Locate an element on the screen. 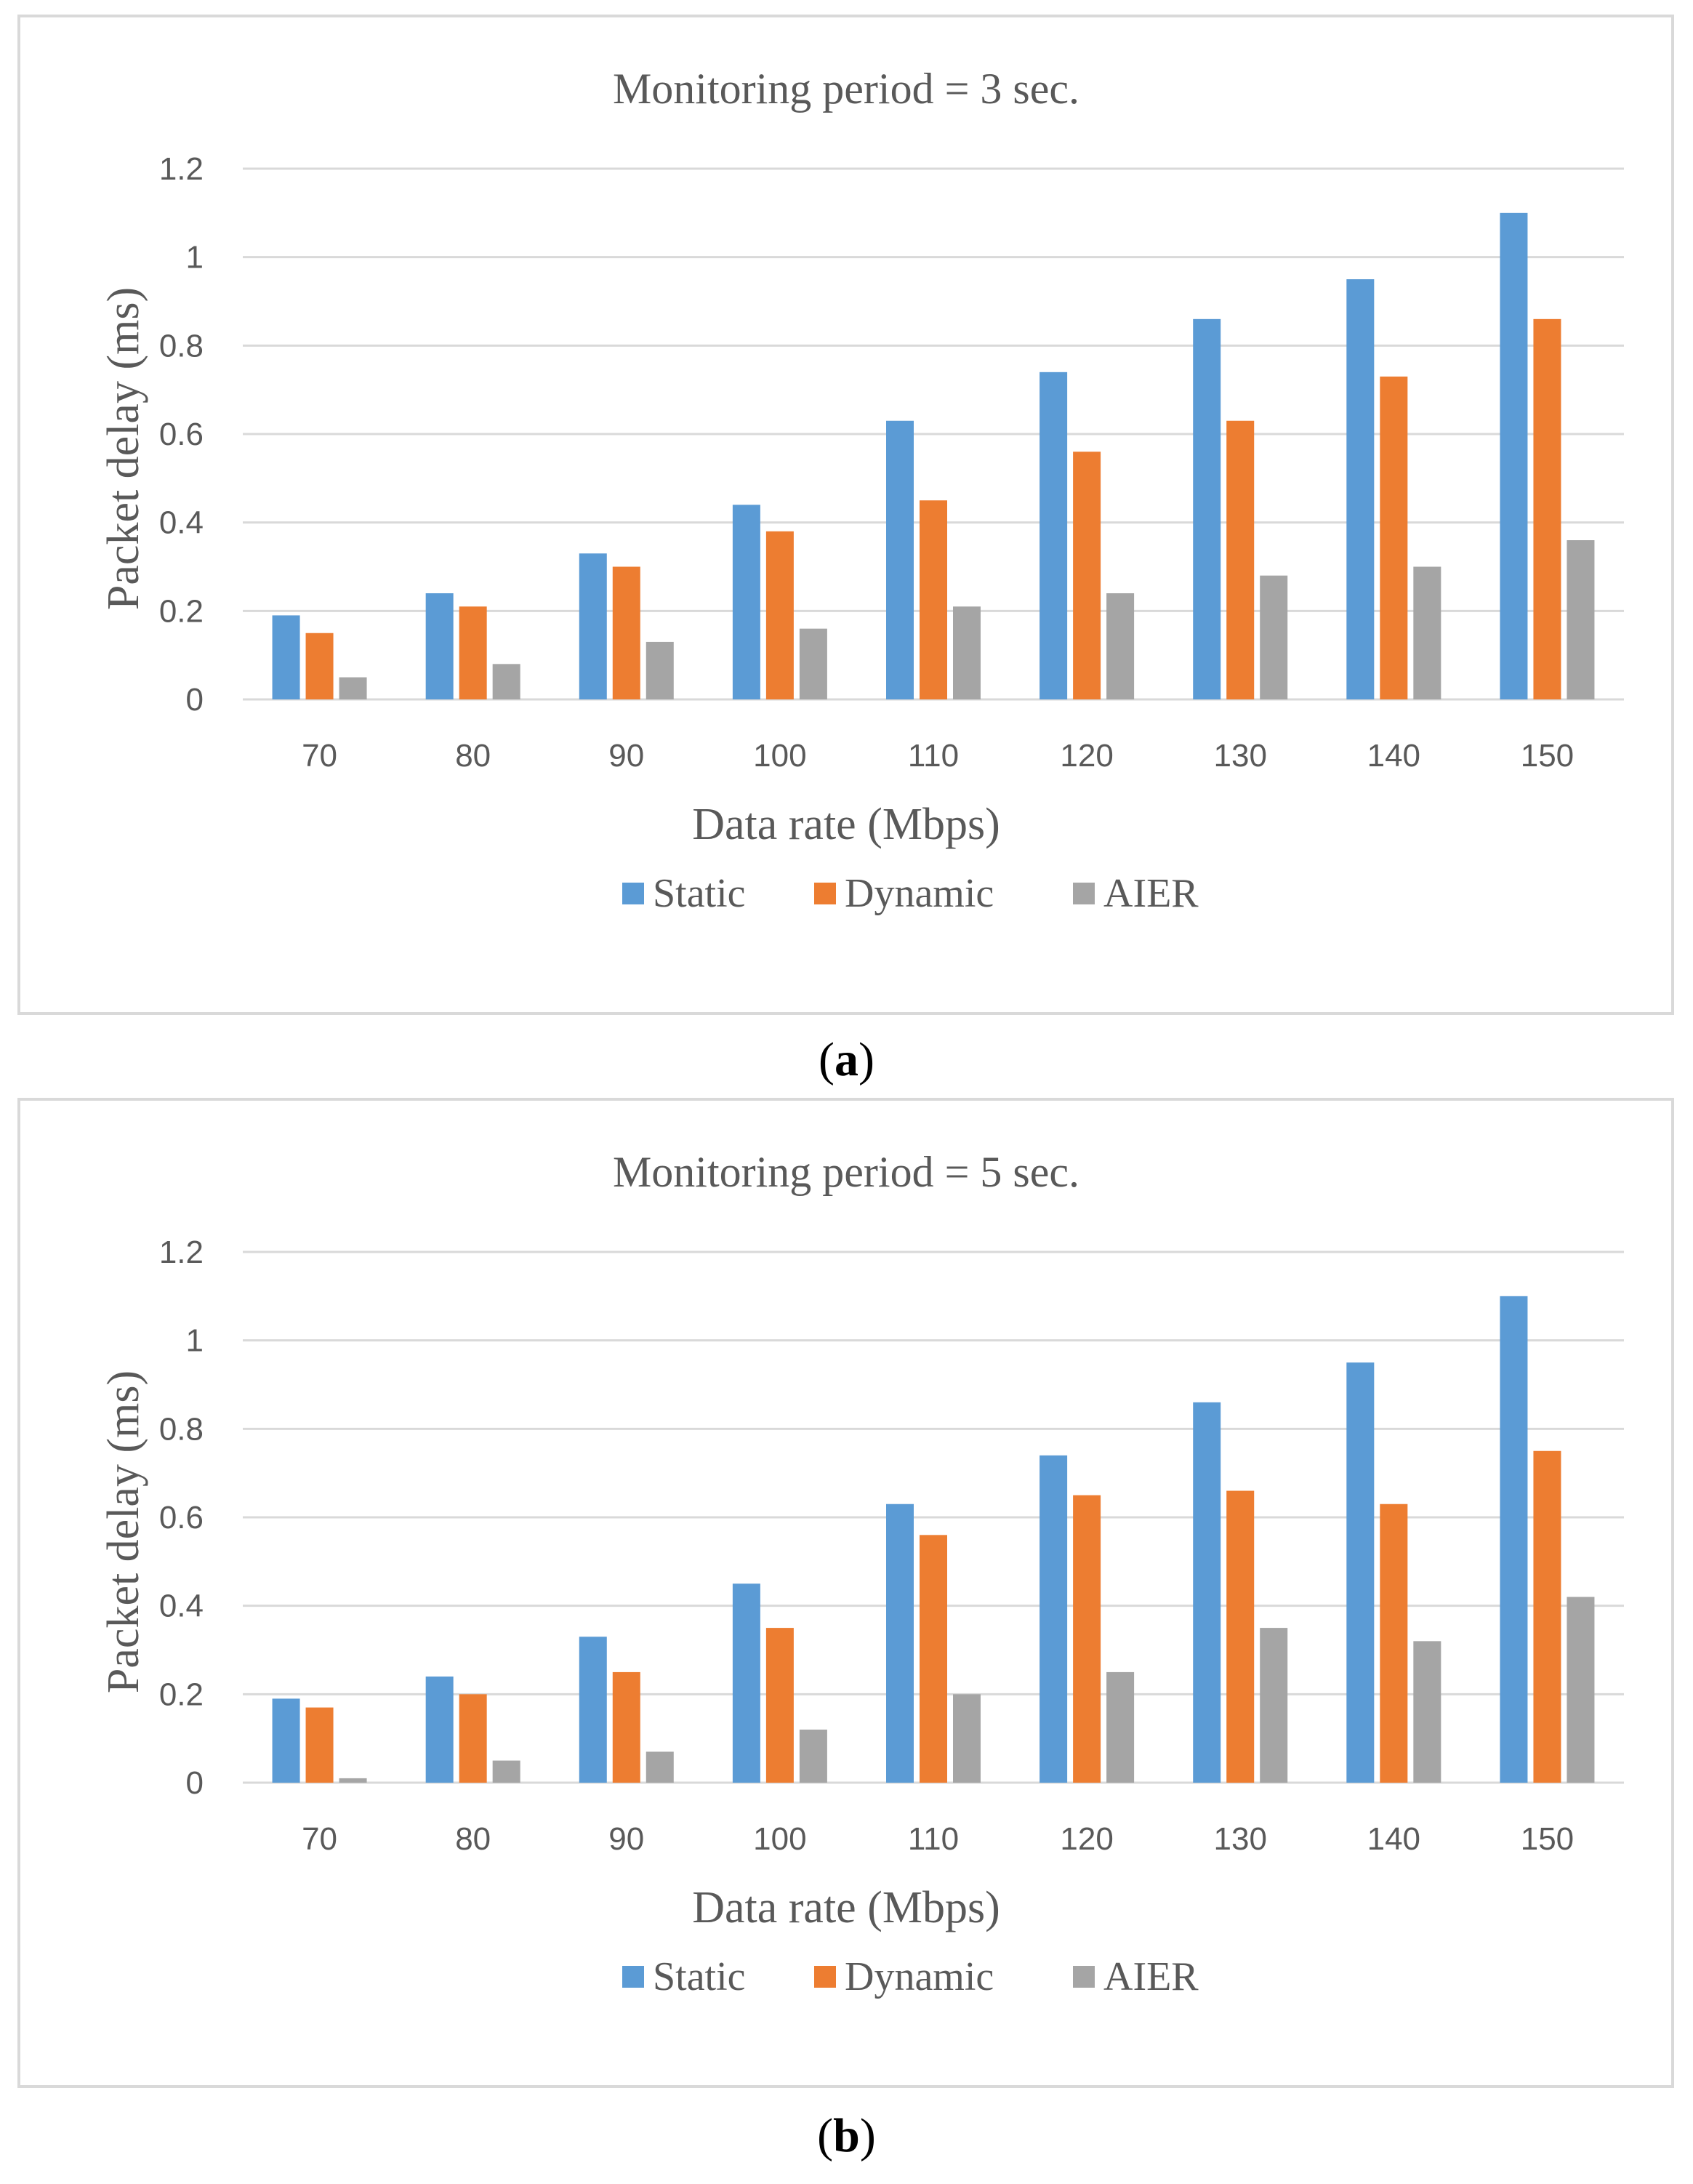  caption-b: (b) is located at coordinates (846, 2135).